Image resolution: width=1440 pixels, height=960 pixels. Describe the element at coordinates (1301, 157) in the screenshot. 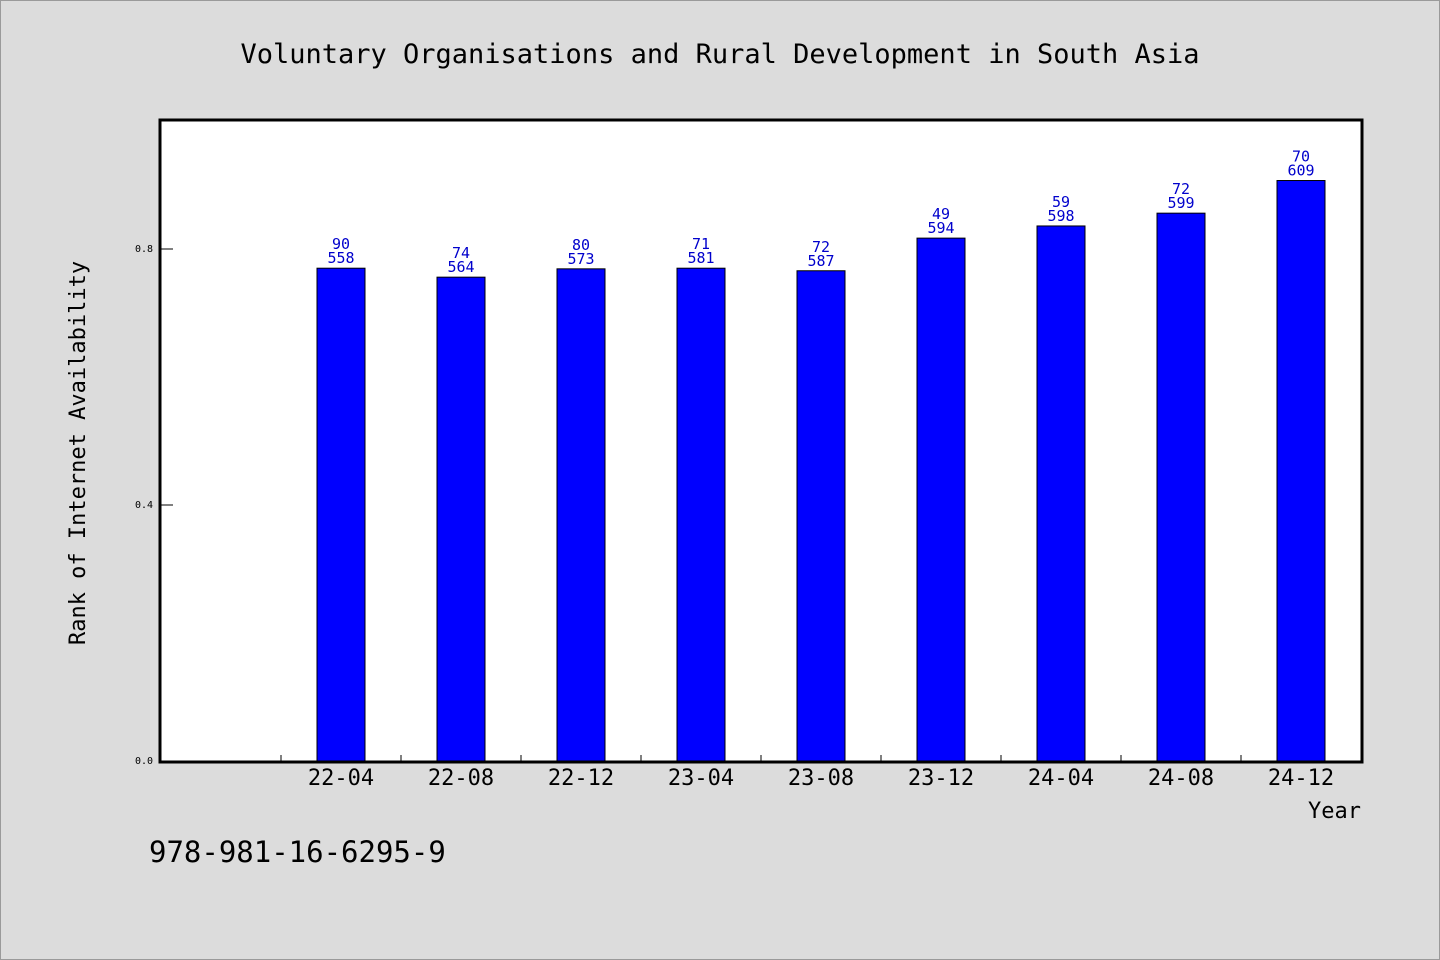

I see `data-label-top: 70` at that location.